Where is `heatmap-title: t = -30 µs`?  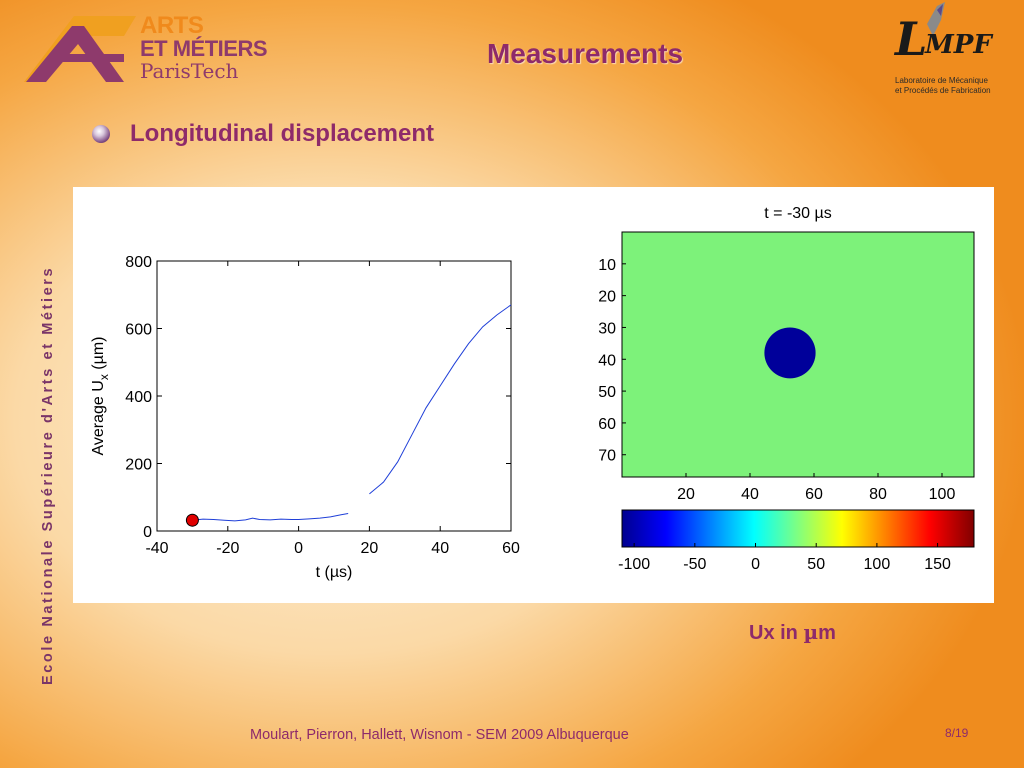
heatmap-title: t = -30 µs is located at coordinates (797, 213).